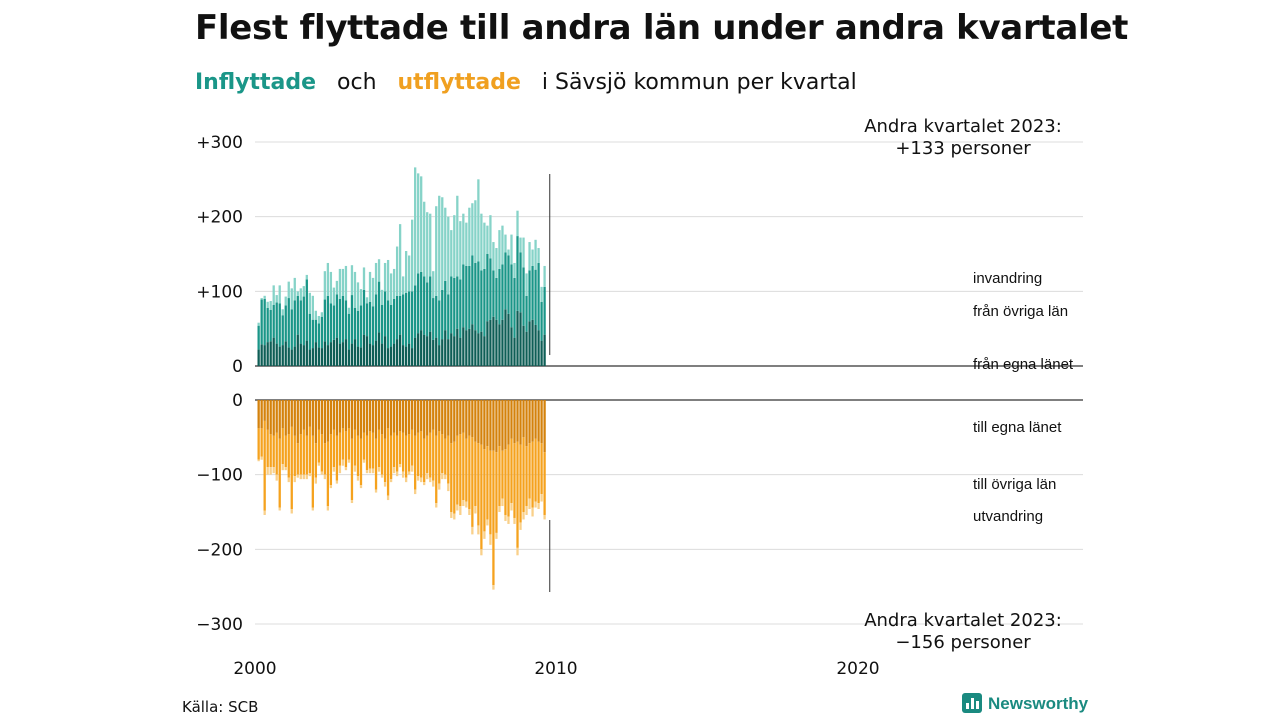 The width and height of the screenshot is (1280, 720). Describe the element at coordinates (219, 476) in the screenshot. I see `y-tick-label: −100` at that location.